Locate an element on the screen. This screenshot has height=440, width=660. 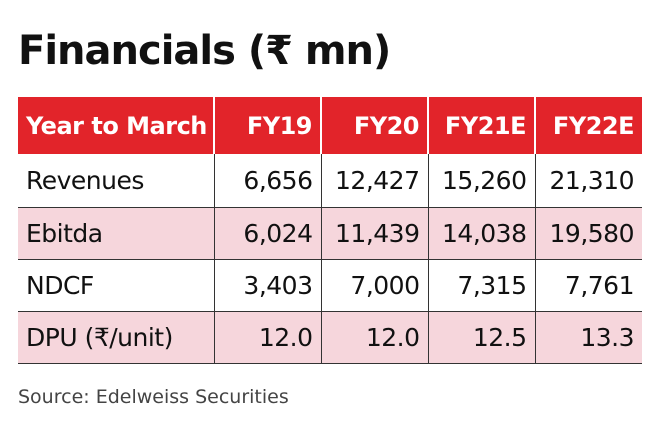
column-header-fy20: FY20 is located at coordinates (374, 125).